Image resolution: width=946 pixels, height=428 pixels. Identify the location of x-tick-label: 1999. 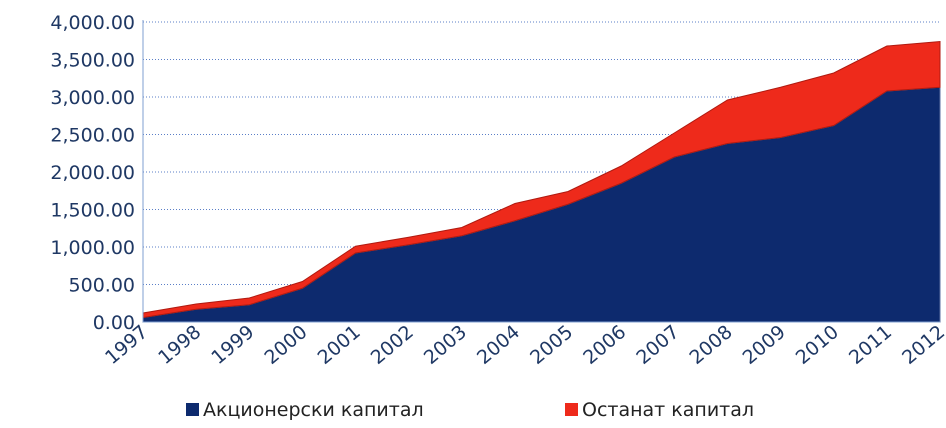
(232, 345).